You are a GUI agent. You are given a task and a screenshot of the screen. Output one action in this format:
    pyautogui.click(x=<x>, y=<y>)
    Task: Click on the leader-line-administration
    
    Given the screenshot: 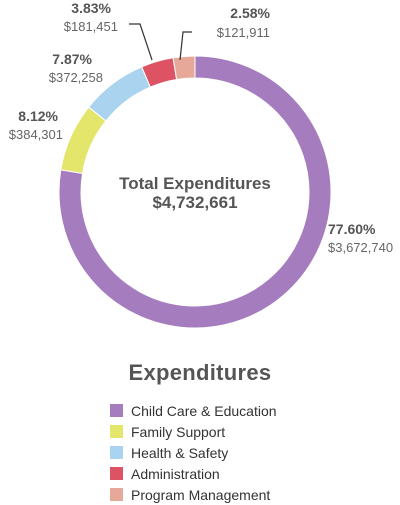 What is the action you would take?
    pyautogui.click(x=141, y=42)
    